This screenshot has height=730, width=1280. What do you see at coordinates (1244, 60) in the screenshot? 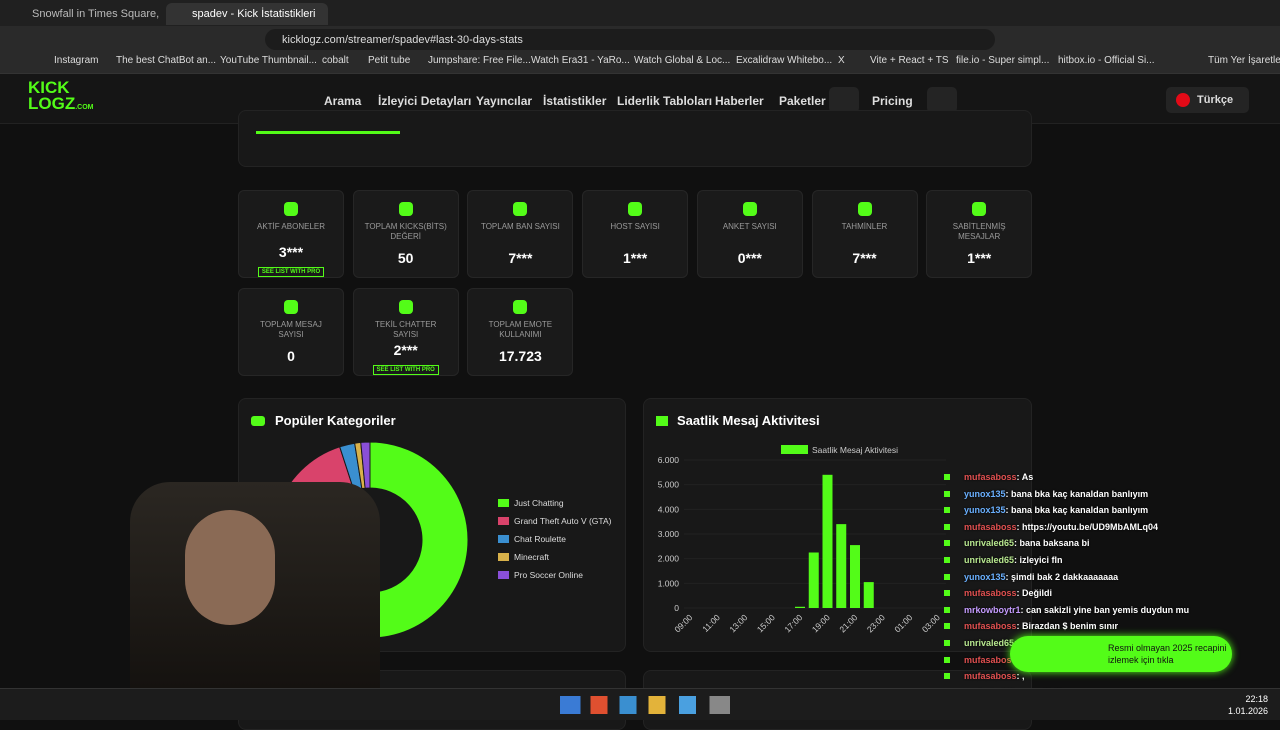
I see `bookmarks-folder: Tüm Yer İşaretleri` at bounding box center [1244, 60].